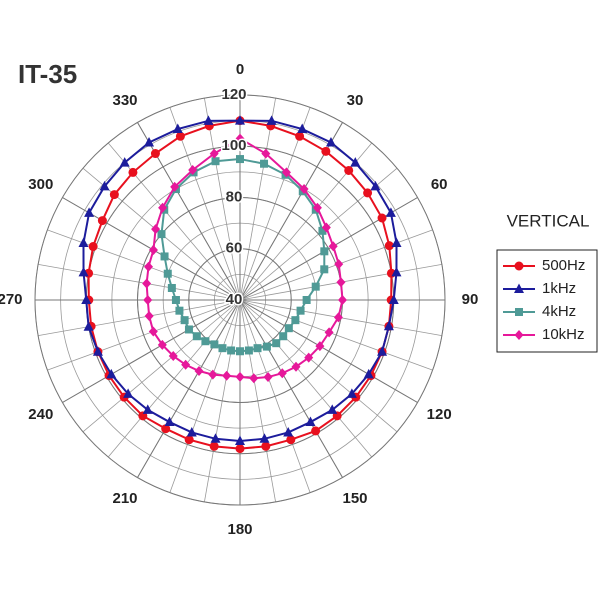 This screenshot has height=605, width=600. What do you see at coordinates (234, 299) in the screenshot?
I see `r-tick-label: 40` at bounding box center [234, 299].